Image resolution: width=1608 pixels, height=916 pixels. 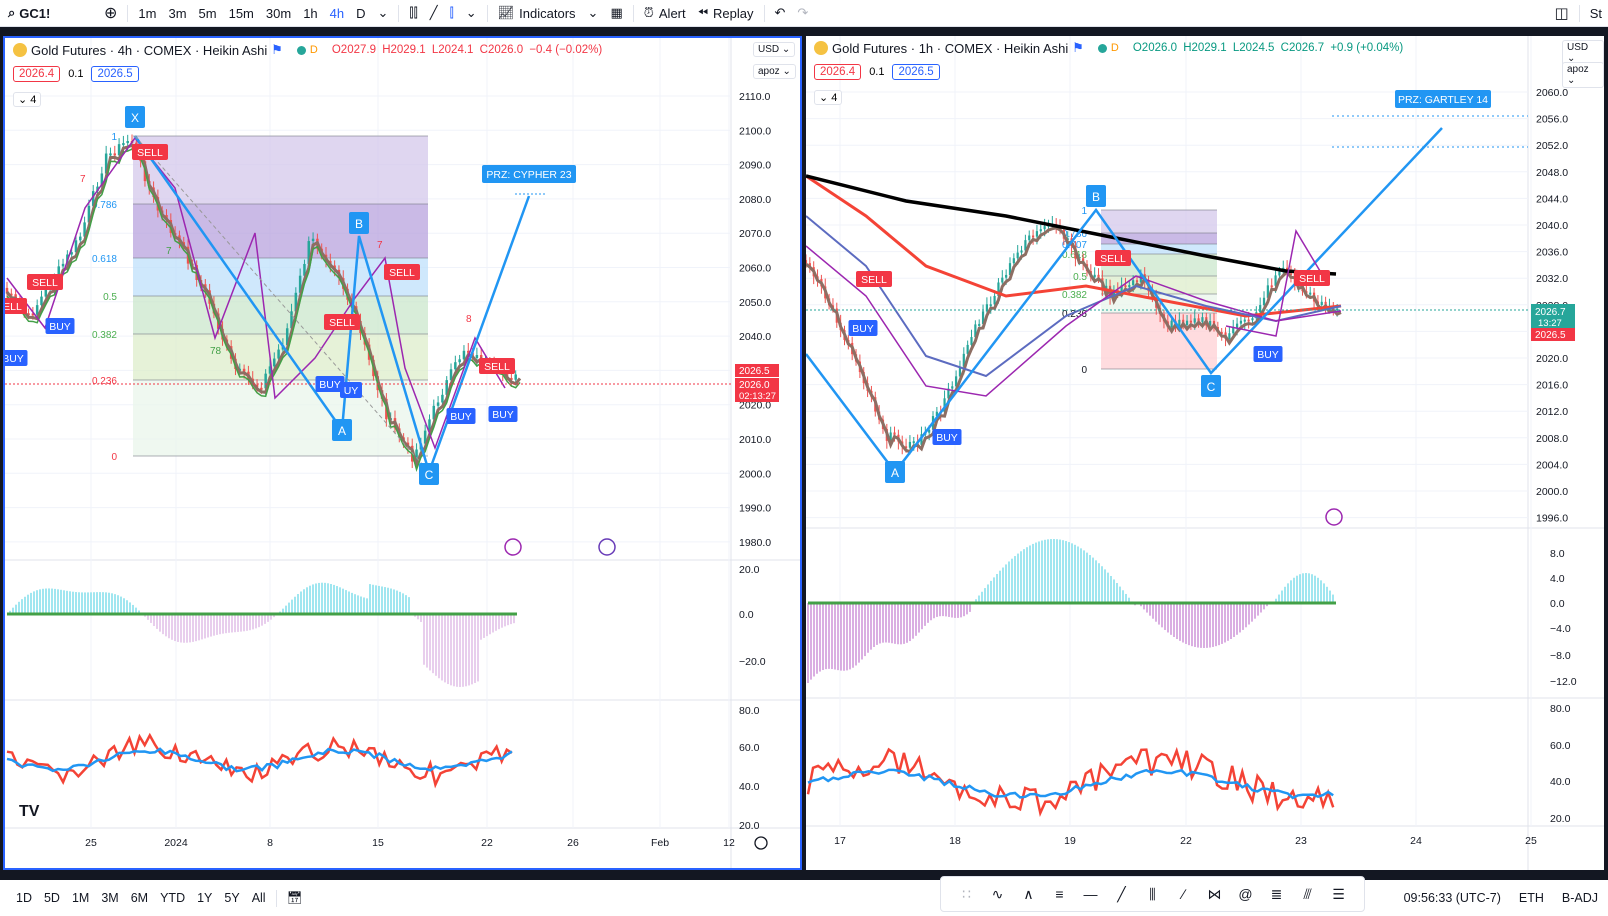 I want to click on elliott-wave-icon: ∿, so click(x=997, y=893).